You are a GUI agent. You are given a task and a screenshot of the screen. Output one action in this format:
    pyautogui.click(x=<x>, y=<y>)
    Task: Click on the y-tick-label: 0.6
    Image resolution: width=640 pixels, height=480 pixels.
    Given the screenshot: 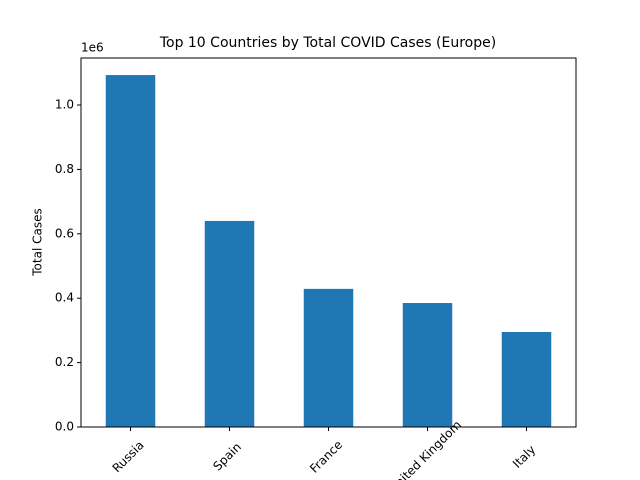 What is the action you would take?
    pyautogui.click(x=64, y=233)
    